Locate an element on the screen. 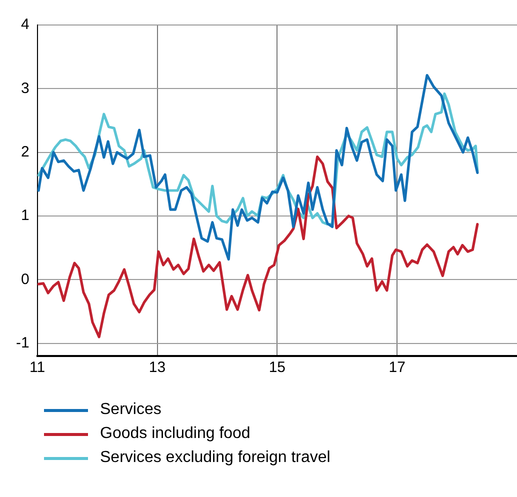 The height and width of the screenshot is (497, 517). y-tick-label: 2 is located at coordinates (25, 151).